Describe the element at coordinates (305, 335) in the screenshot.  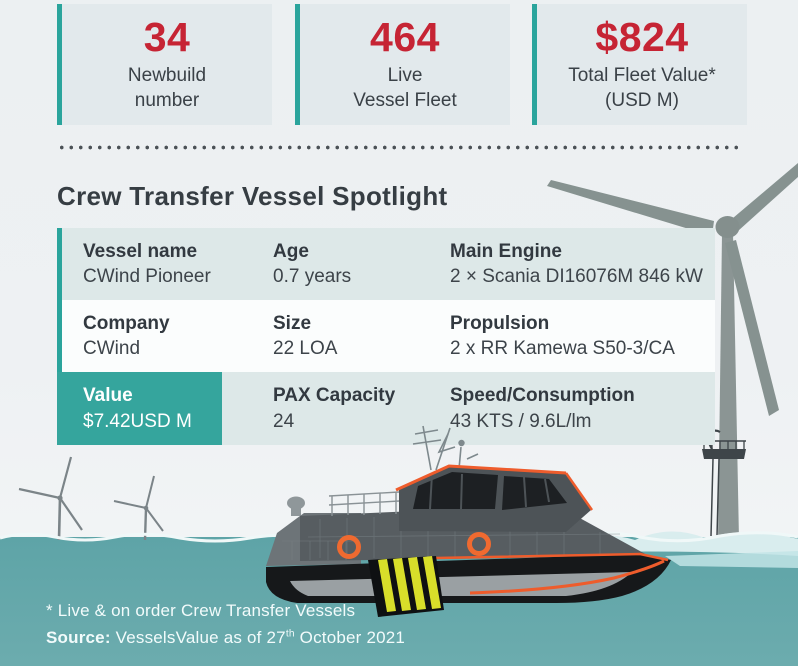
I see `cell-size: Size 22 LOA` at that location.